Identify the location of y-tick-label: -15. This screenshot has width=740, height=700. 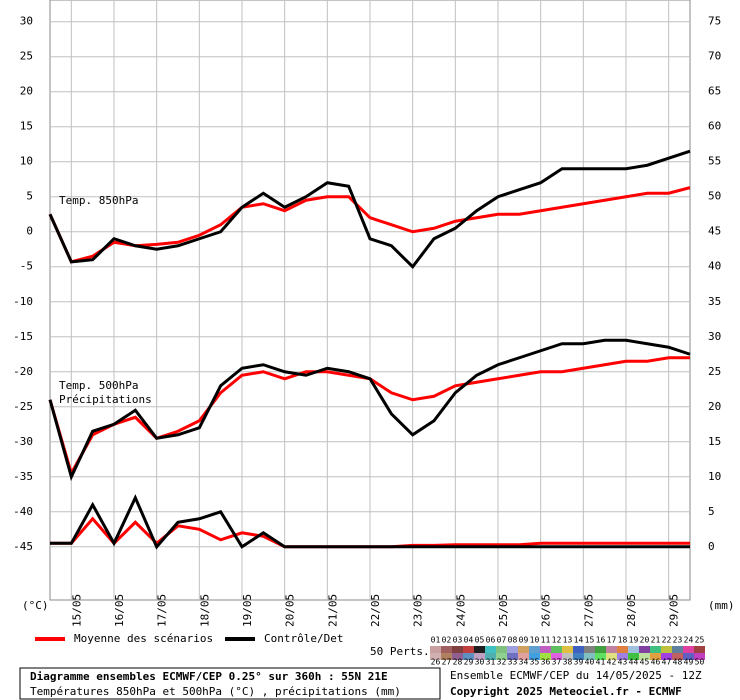
(23, 336).